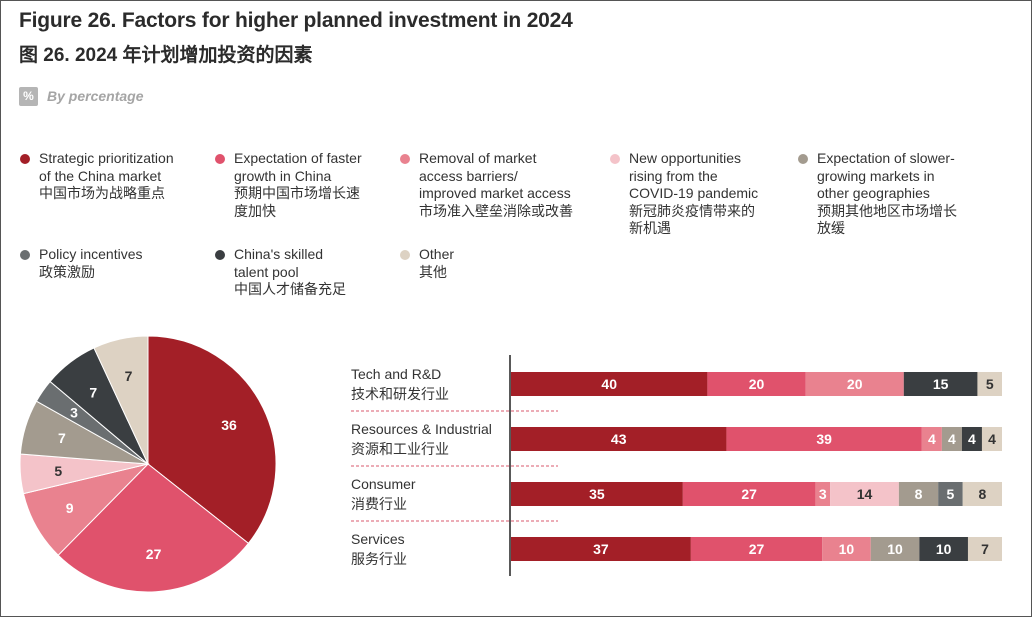 This screenshot has height=617, width=1032. Describe the element at coordinates (496, 210) in the screenshot. I see `legend-label-chinese: 市场准入壁垒消除或改善` at that location.